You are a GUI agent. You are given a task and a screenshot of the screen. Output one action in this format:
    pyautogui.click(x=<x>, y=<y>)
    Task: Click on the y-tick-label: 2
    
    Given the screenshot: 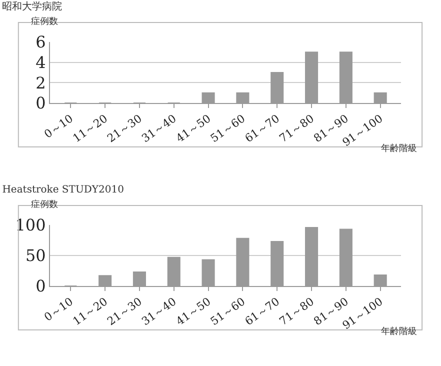 What is the action you would take?
    pyautogui.click(x=41, y=82)
    